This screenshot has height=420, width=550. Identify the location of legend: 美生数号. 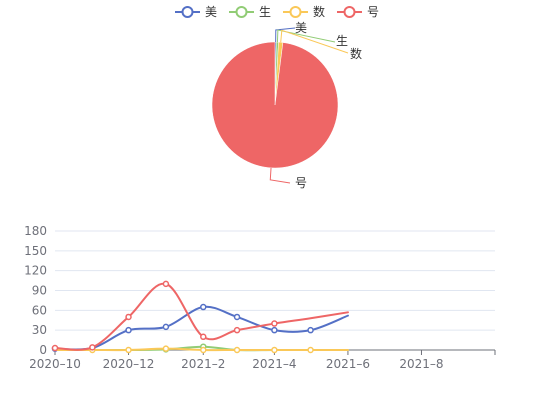
(277, 11).